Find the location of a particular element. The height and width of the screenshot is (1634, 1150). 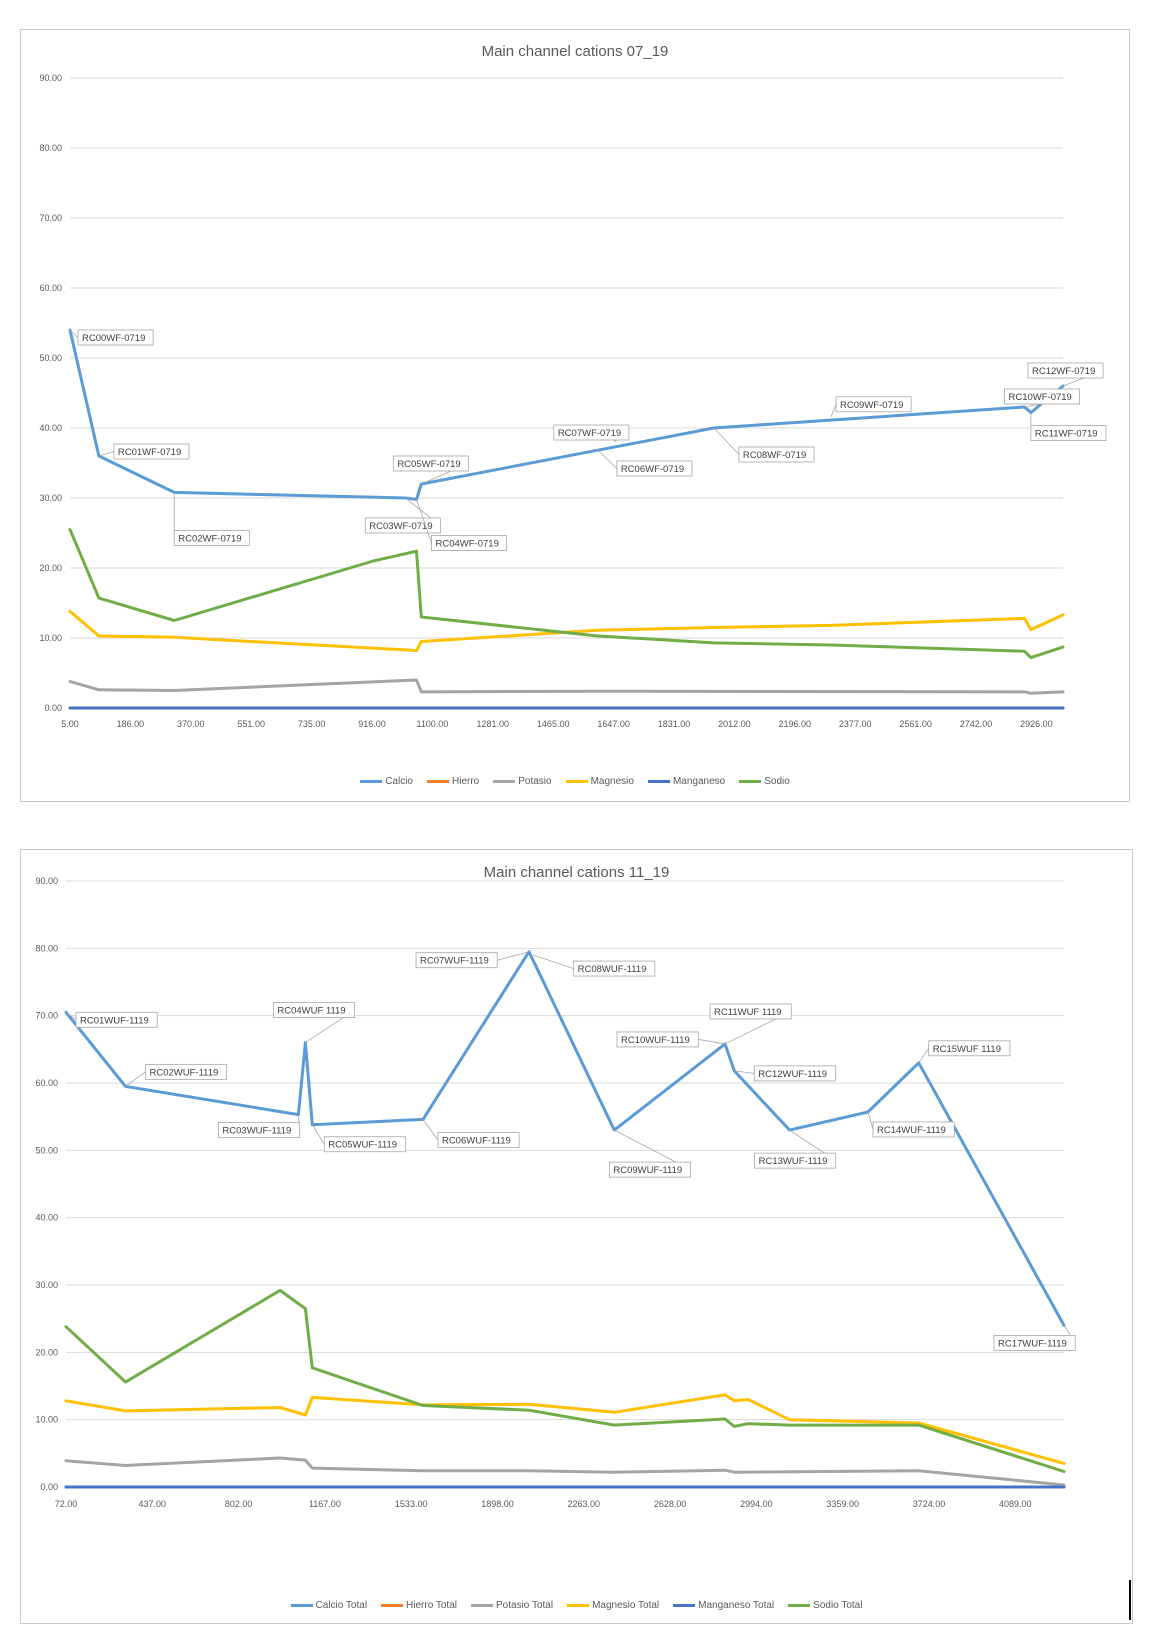

series-line-sodio-total is located at coordinates (565, 1380).